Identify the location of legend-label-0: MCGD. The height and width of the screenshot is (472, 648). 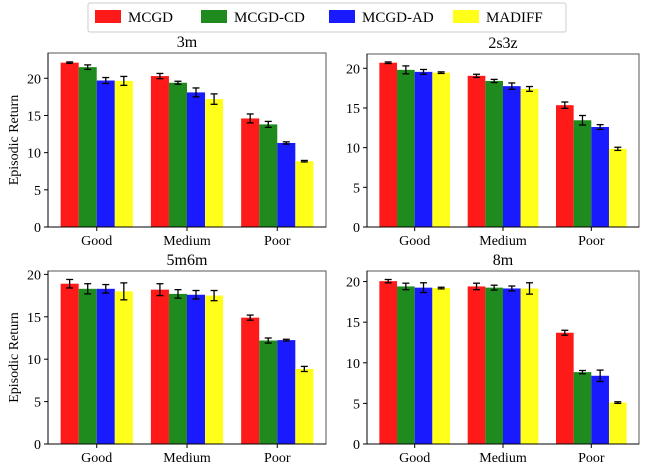
(150, 18).